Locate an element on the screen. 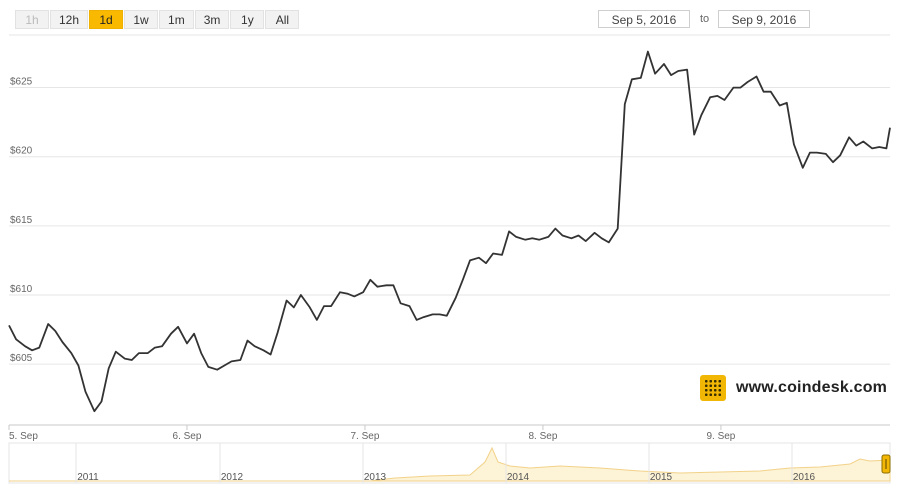 This screenshot has height=500, width=900. x-axis-labels: 5. Sep 6. Sep 7. Sep 8. Sep 9. Sep is located at coordinates (372, 433).